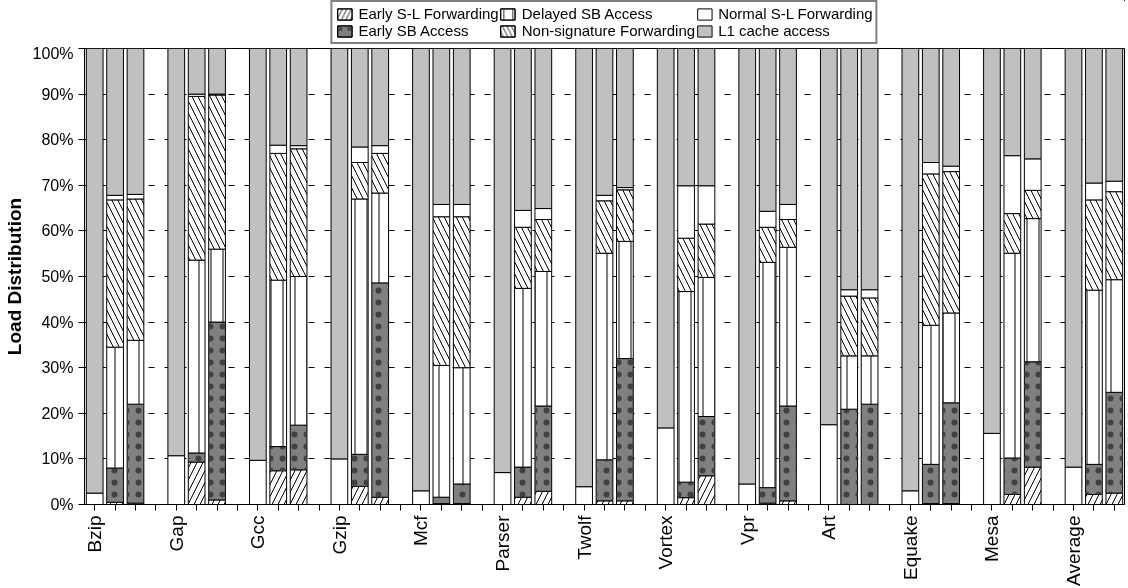  Describe the element at coordinates (829, 527) in the screenshot. I see `x-tick-label: Art` at that location.